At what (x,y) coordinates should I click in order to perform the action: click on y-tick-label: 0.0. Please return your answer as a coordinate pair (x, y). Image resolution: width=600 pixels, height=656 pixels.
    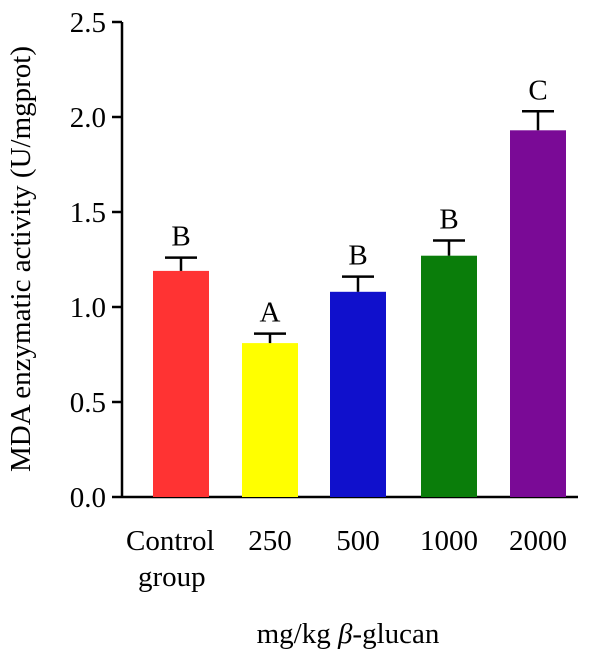
    Looking at the image, I should click on (88, 498).